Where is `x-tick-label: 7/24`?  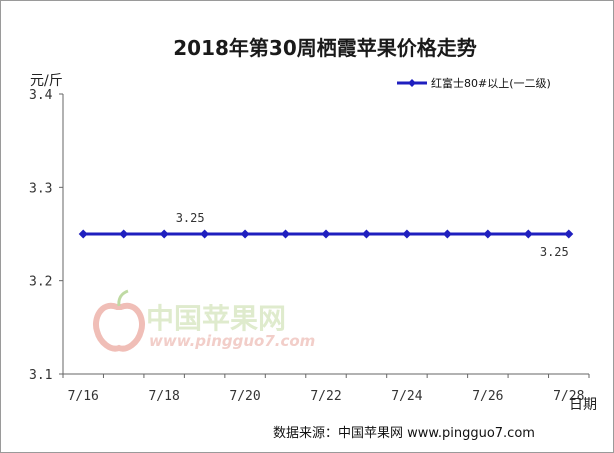
x-tick-label: 7/24 is located at coordinates (406, 396).